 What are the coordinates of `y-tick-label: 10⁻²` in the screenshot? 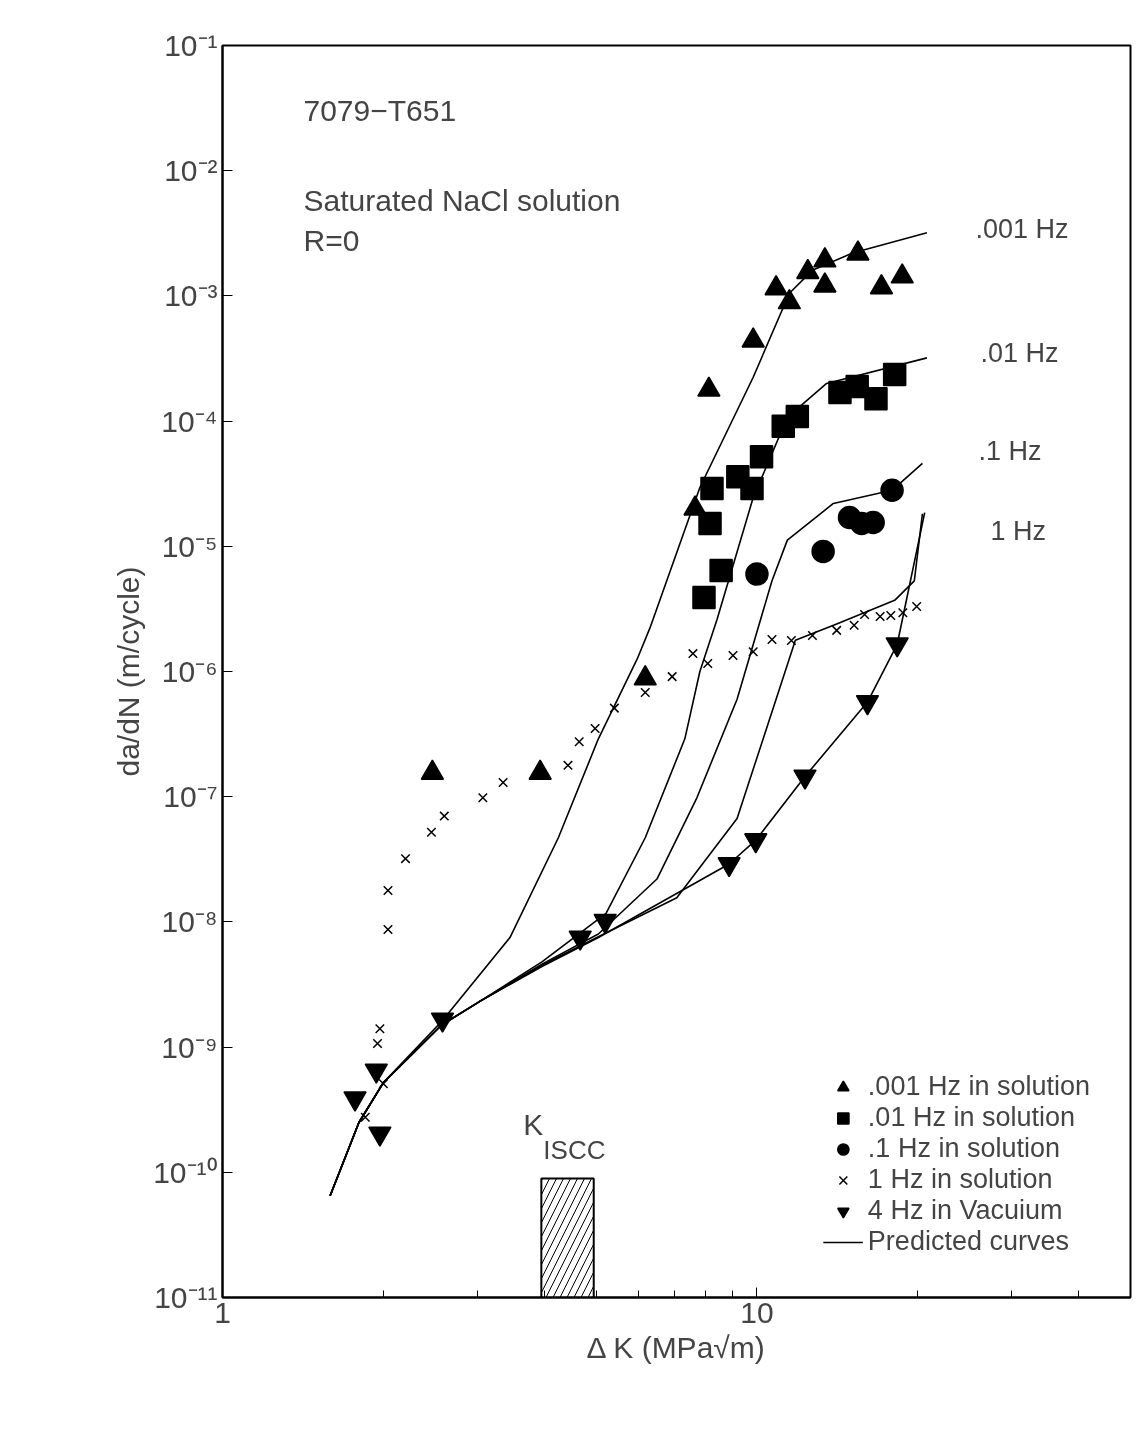 It's located at (191, 171).